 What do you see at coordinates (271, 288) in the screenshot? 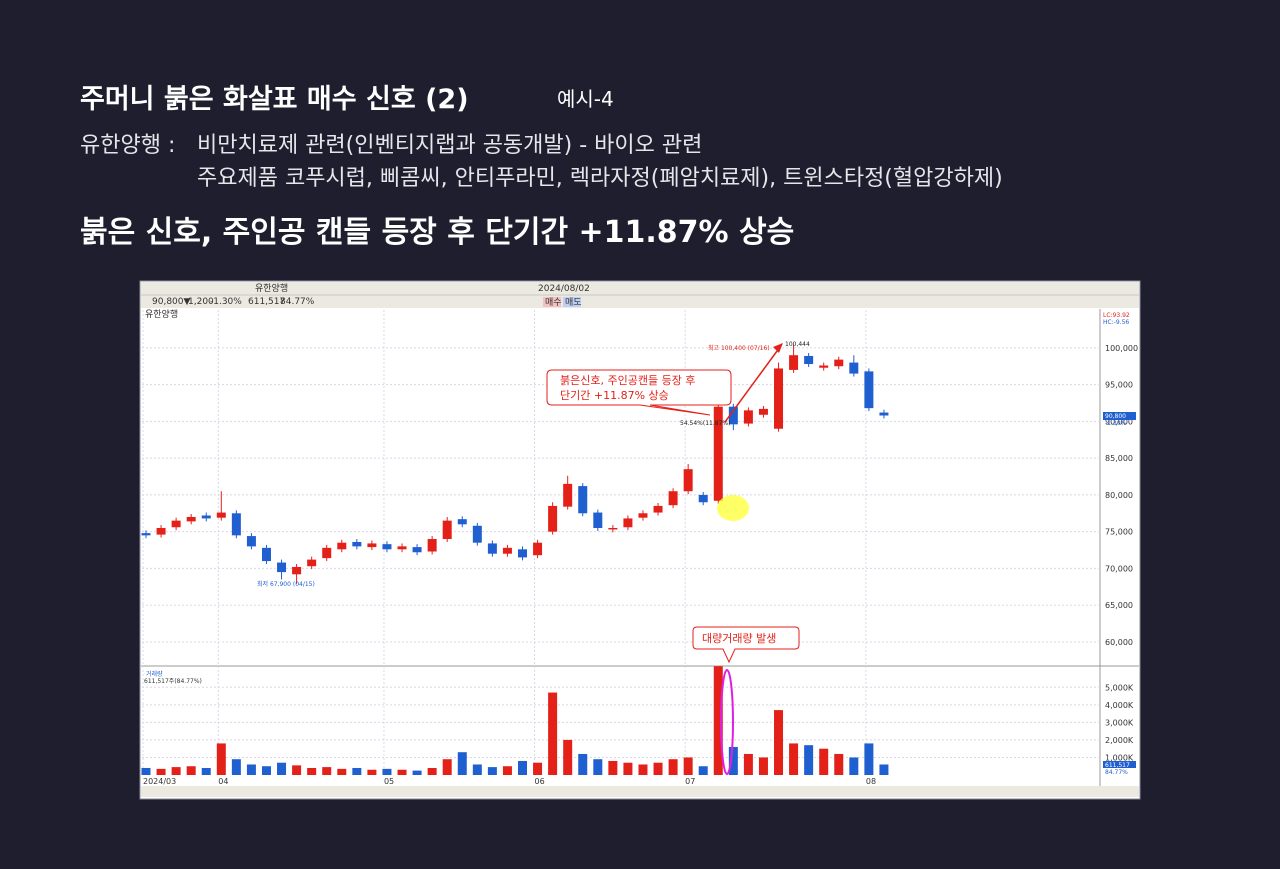
I see `stock-name: 유한양행` at bounding box center [271, 288].